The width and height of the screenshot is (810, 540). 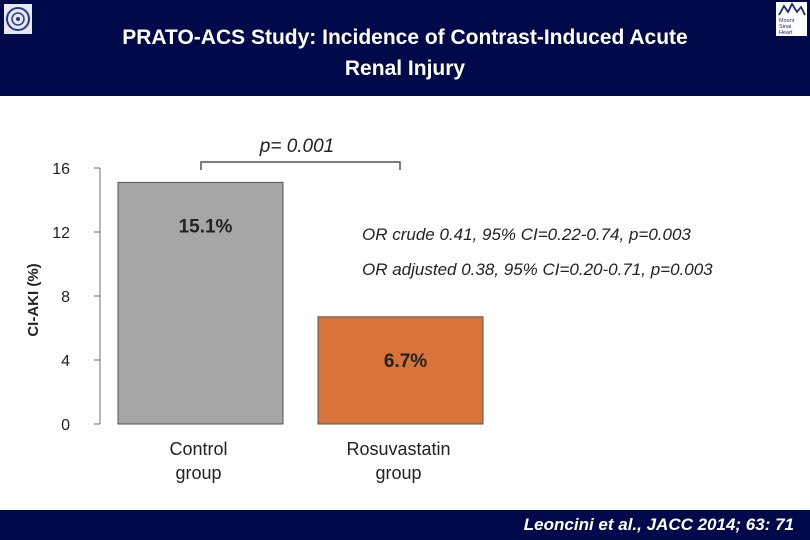 What do you see at coordinates (526, 234) in the screenshot?
I see `annotation-0: OR crude 0.41, 95% CI=0.22-0.74, p=0.003` at bounding box center [526, 234].